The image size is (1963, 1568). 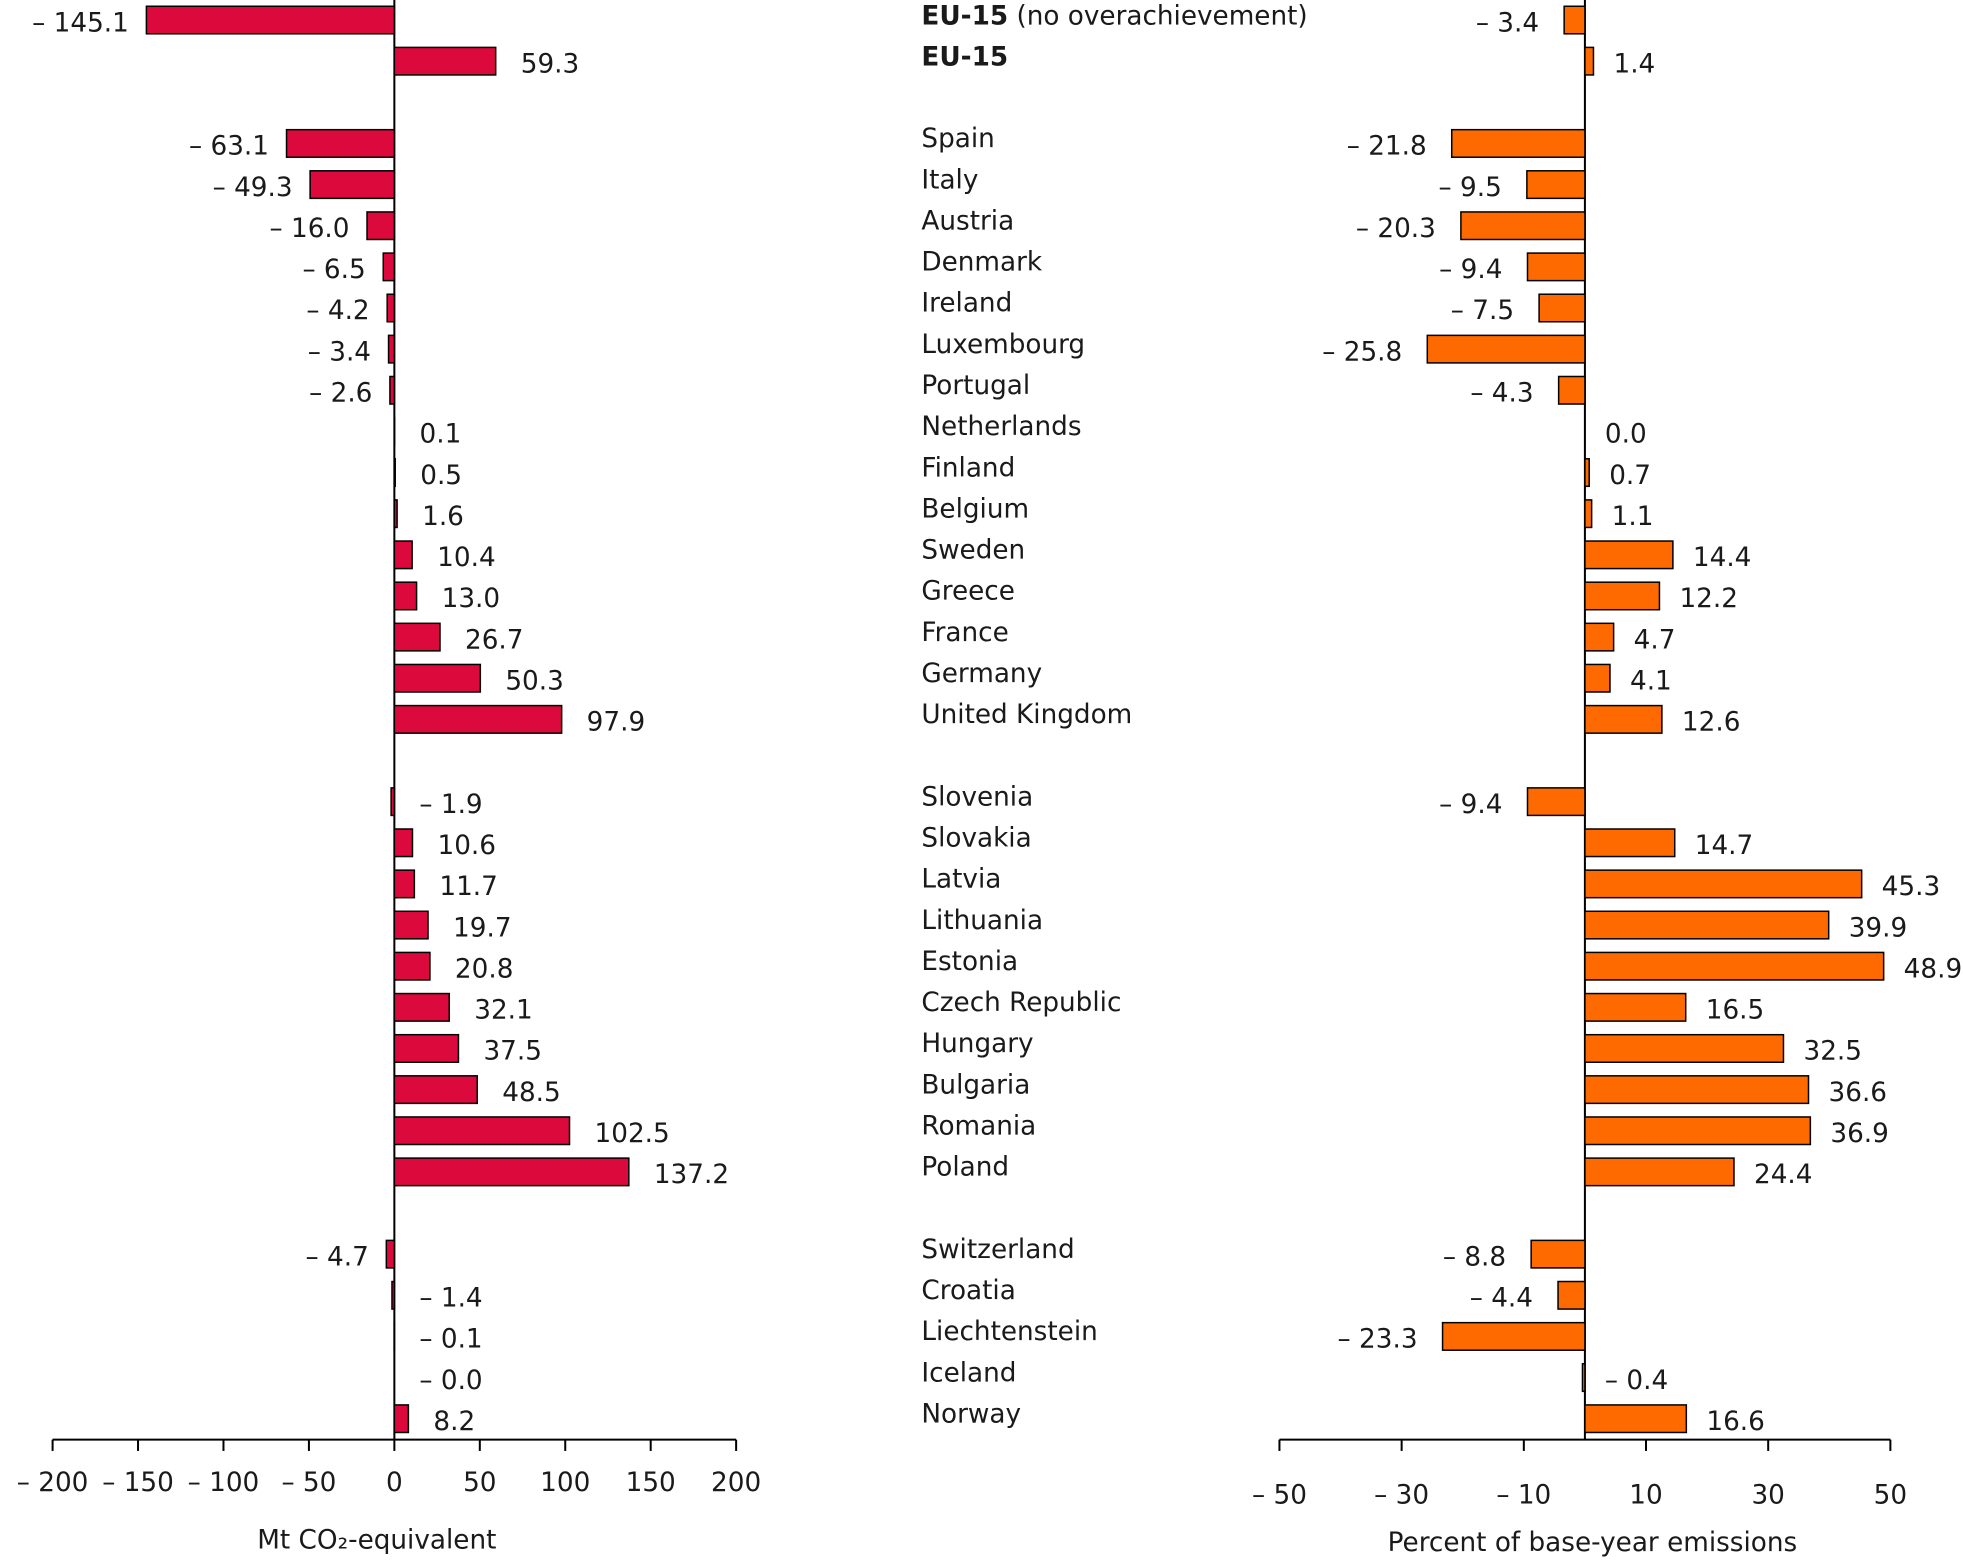 What do you see at coordinates (969, 962) in the screenshot?
I see `category-label: Estonia` at bounding box center [969, 962].